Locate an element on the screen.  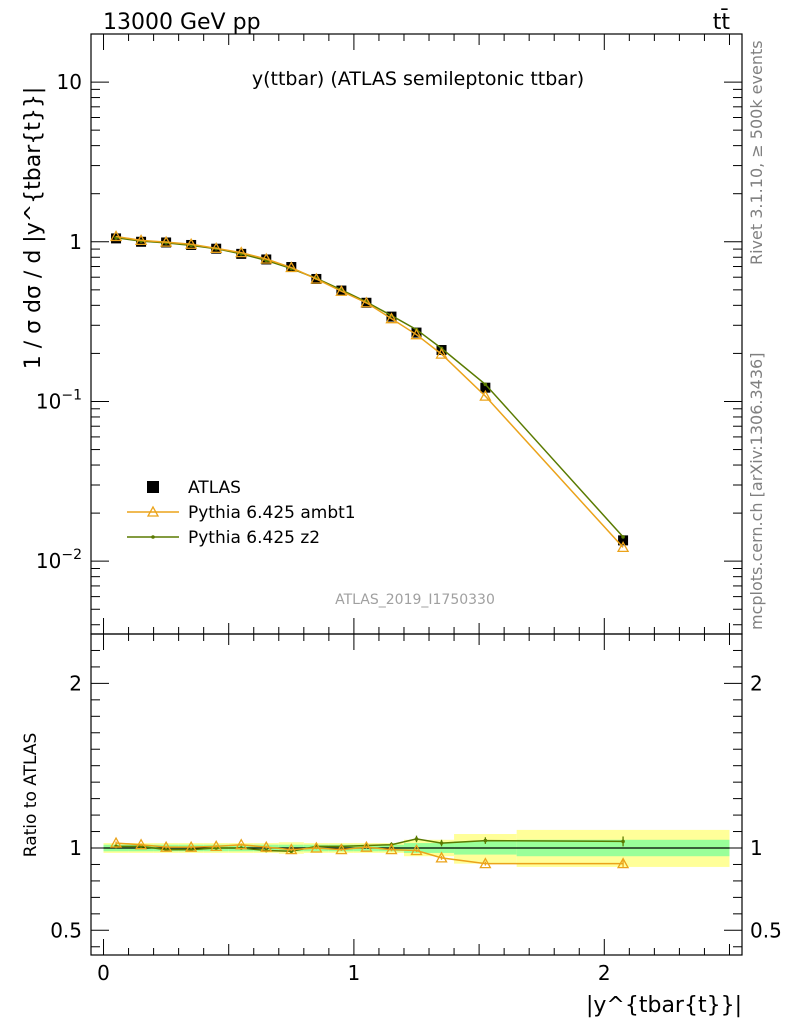
legend-ambt1-marker is located at coordinates (153, 511).